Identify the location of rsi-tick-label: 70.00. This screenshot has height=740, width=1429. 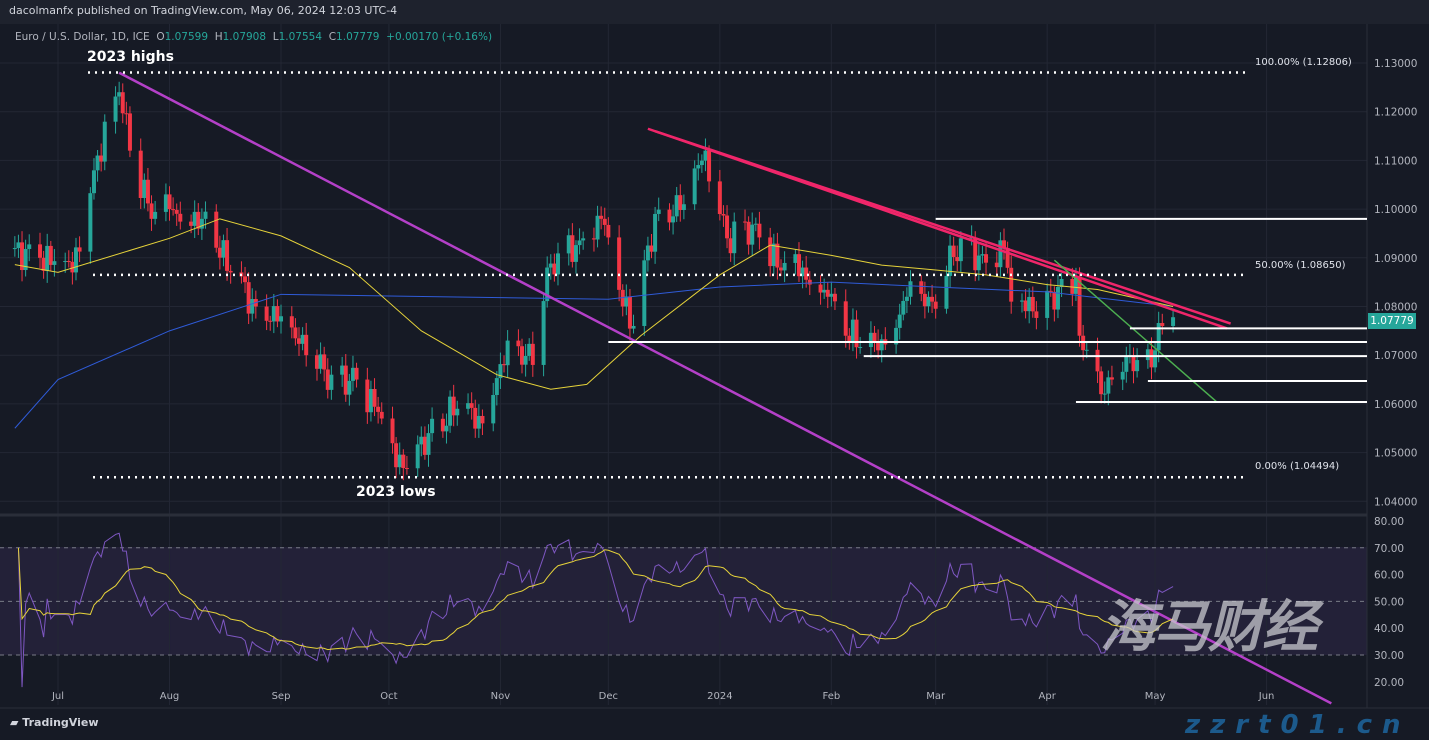
(1389, 549).